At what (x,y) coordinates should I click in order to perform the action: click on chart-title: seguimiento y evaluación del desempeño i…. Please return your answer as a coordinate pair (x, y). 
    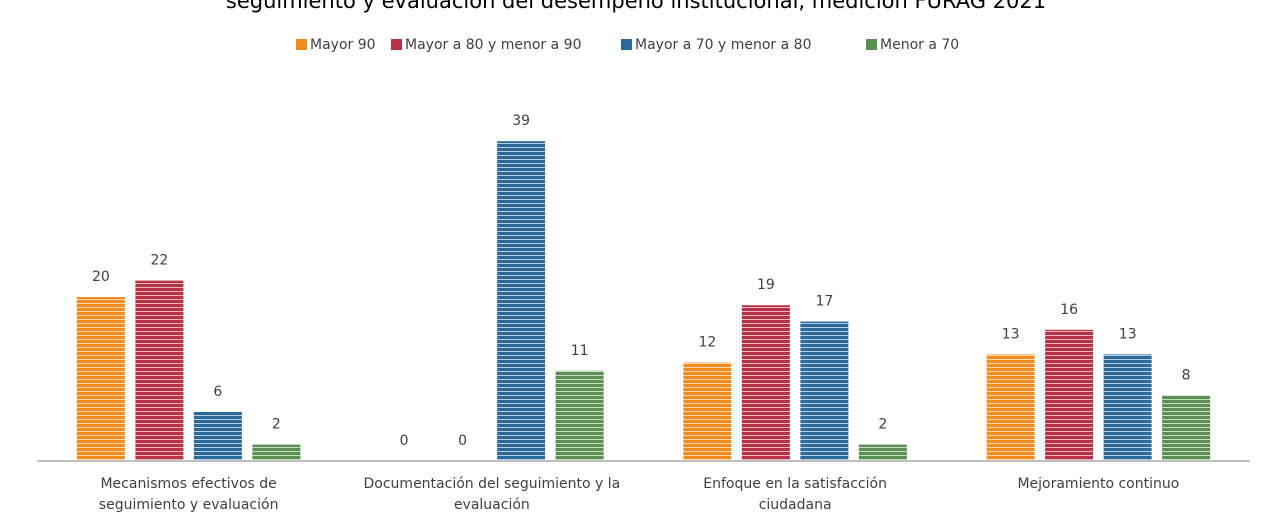
    Looking at the image, I should click on (636, 6).